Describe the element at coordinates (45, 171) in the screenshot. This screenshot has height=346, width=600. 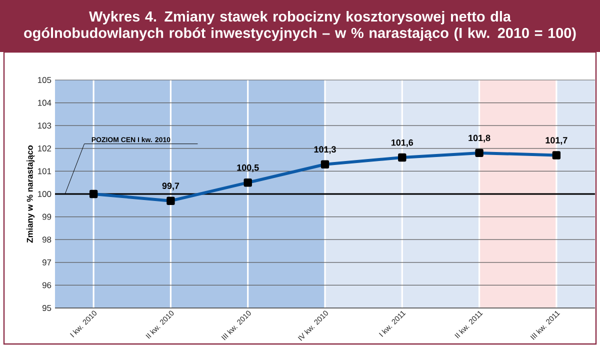
I see `y-tick-label: 101` at that location.